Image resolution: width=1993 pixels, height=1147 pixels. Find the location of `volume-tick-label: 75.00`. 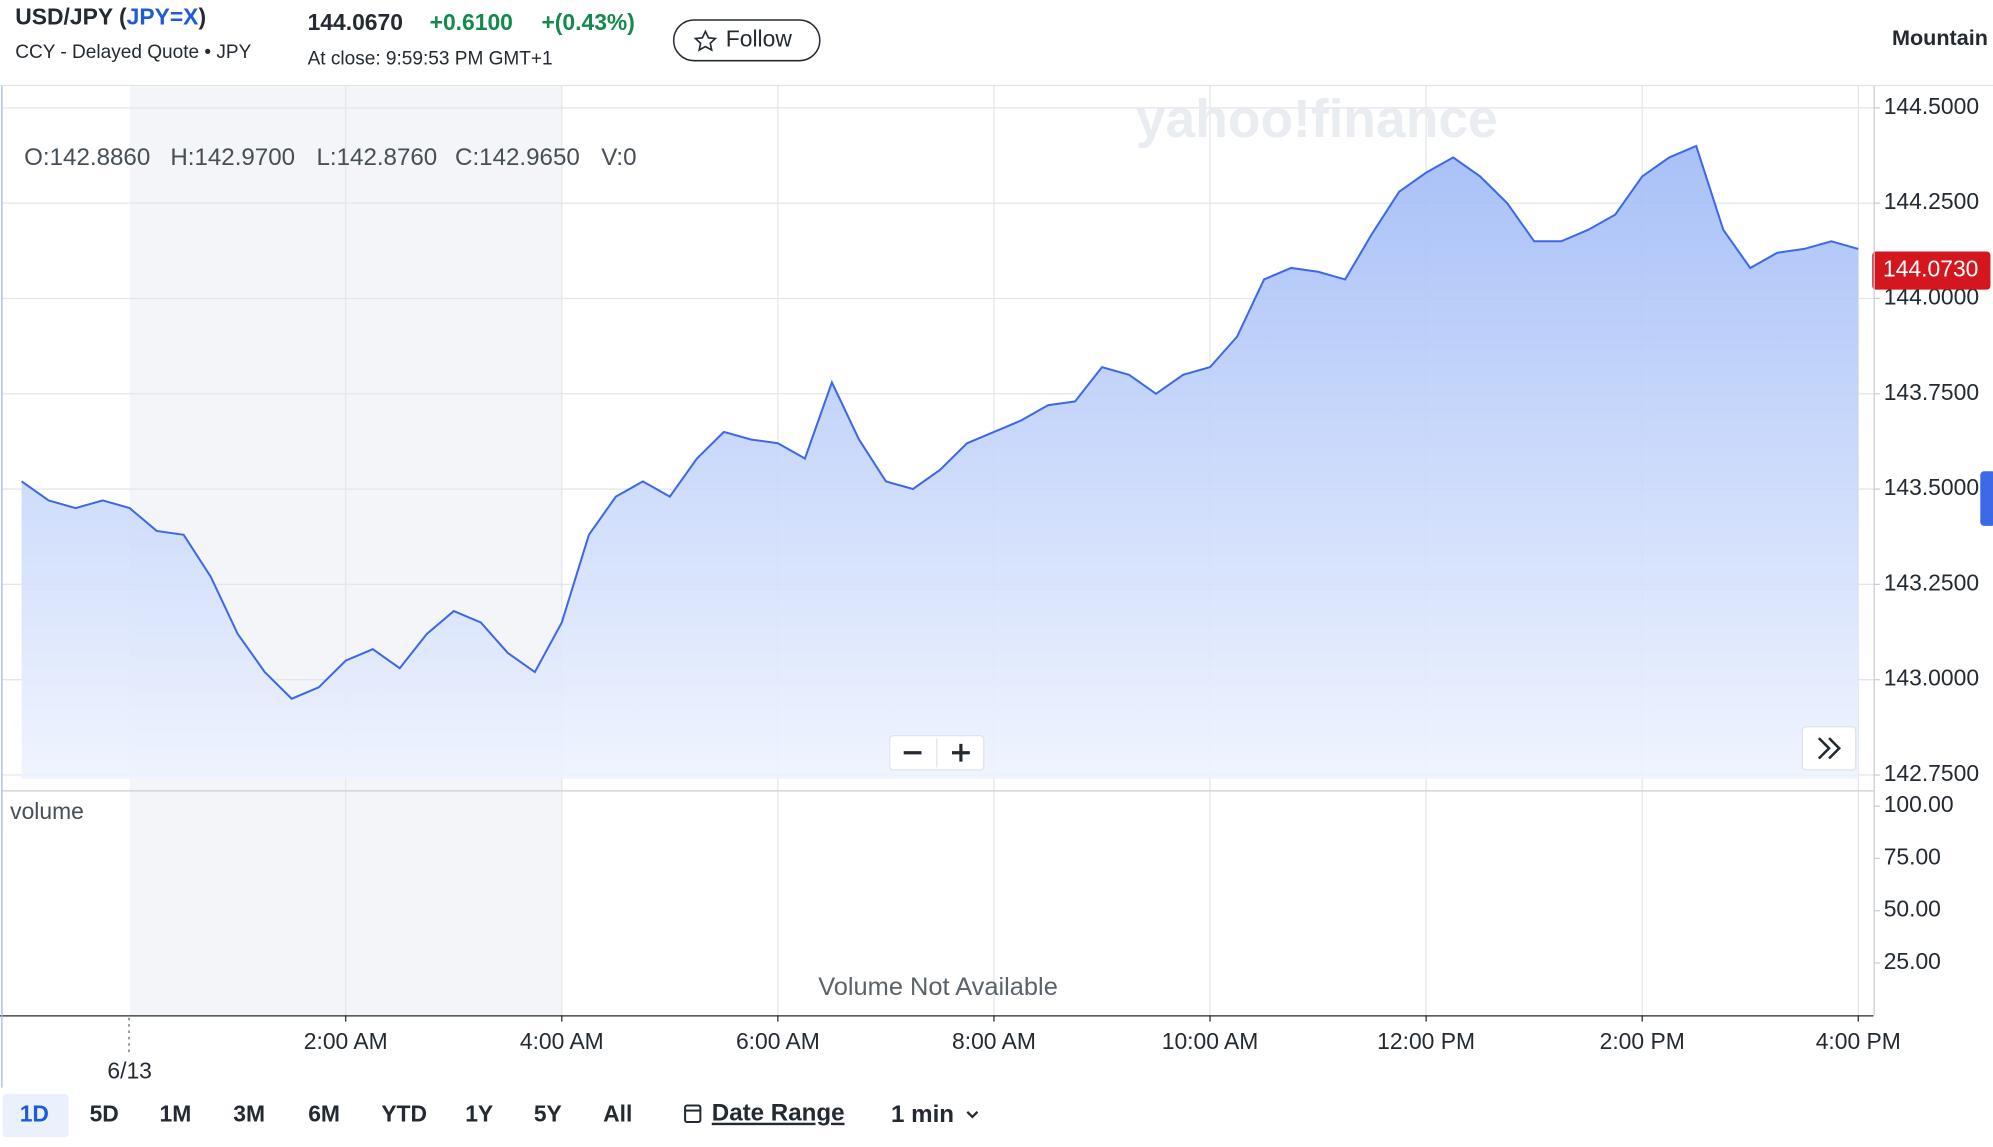

volume-tick-label: 75.00 is located at coordinates (1912, 856).